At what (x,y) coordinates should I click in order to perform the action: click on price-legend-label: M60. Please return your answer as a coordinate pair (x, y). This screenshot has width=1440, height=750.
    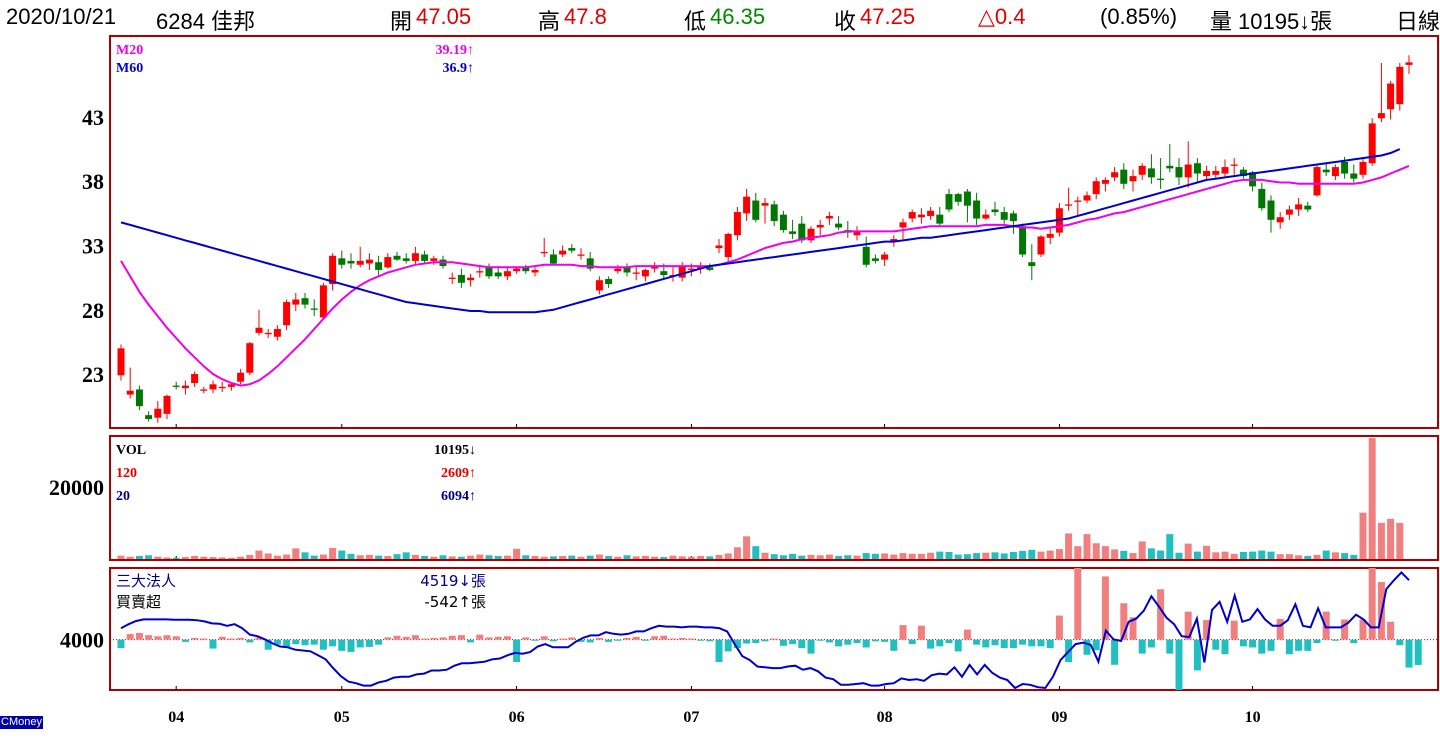
    Looking at the image, I should click on (129, 68).